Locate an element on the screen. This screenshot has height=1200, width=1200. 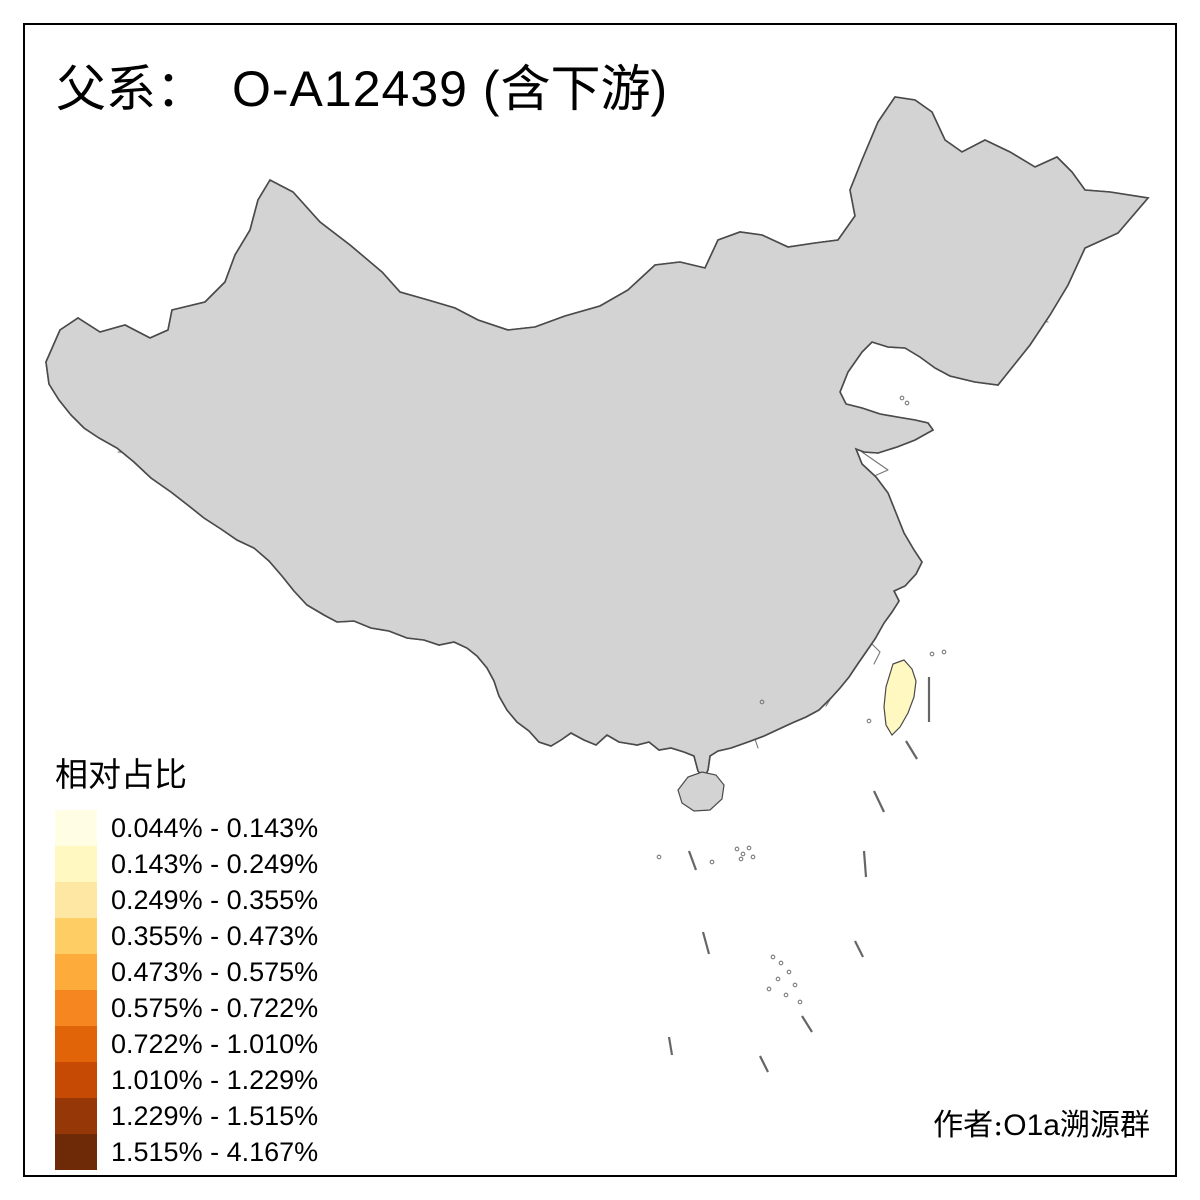
legend-row: 0.473% - 0.575% is located at coordinates (186, 972).